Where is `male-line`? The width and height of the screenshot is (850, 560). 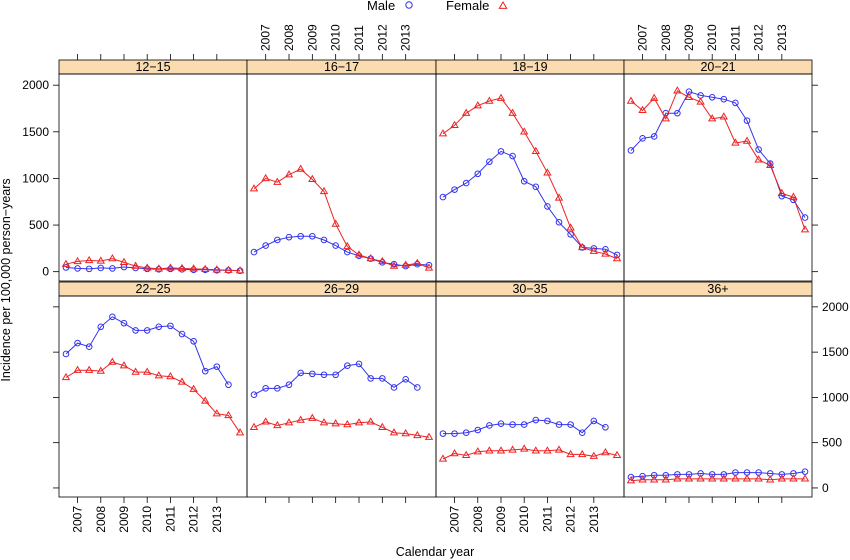 male-line is located at coordinates (530, 203).